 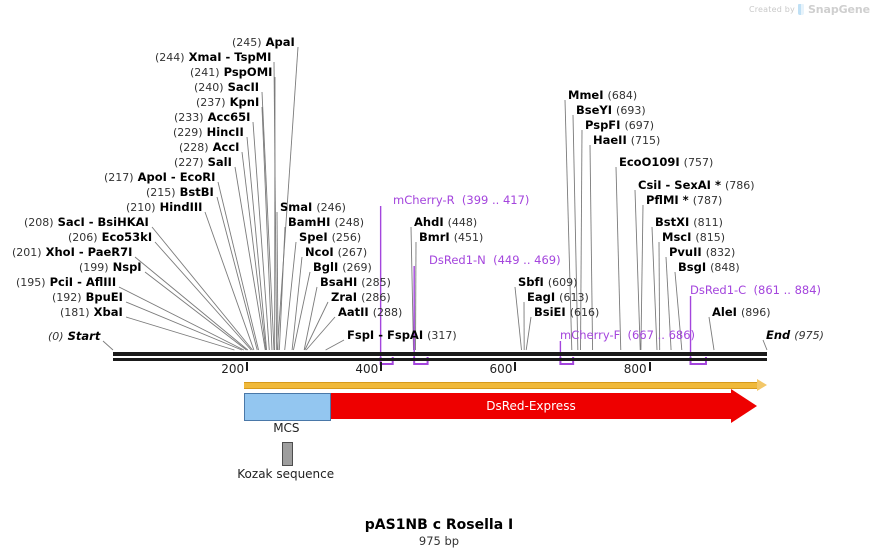 I want to click on enzyme-site-label: (0) Start, so click(x=74, y=336).